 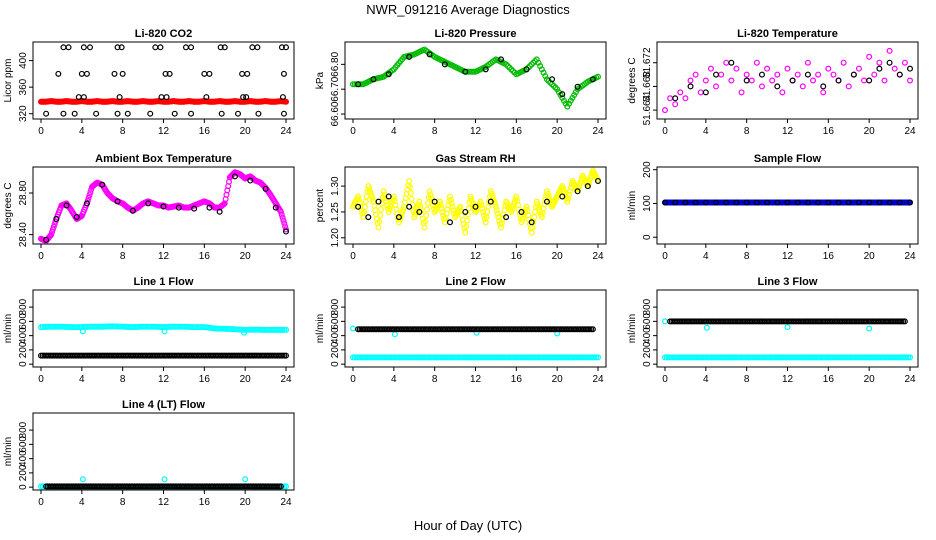 I want to click on y-tick-label: 100, so click(x=647, y=203).